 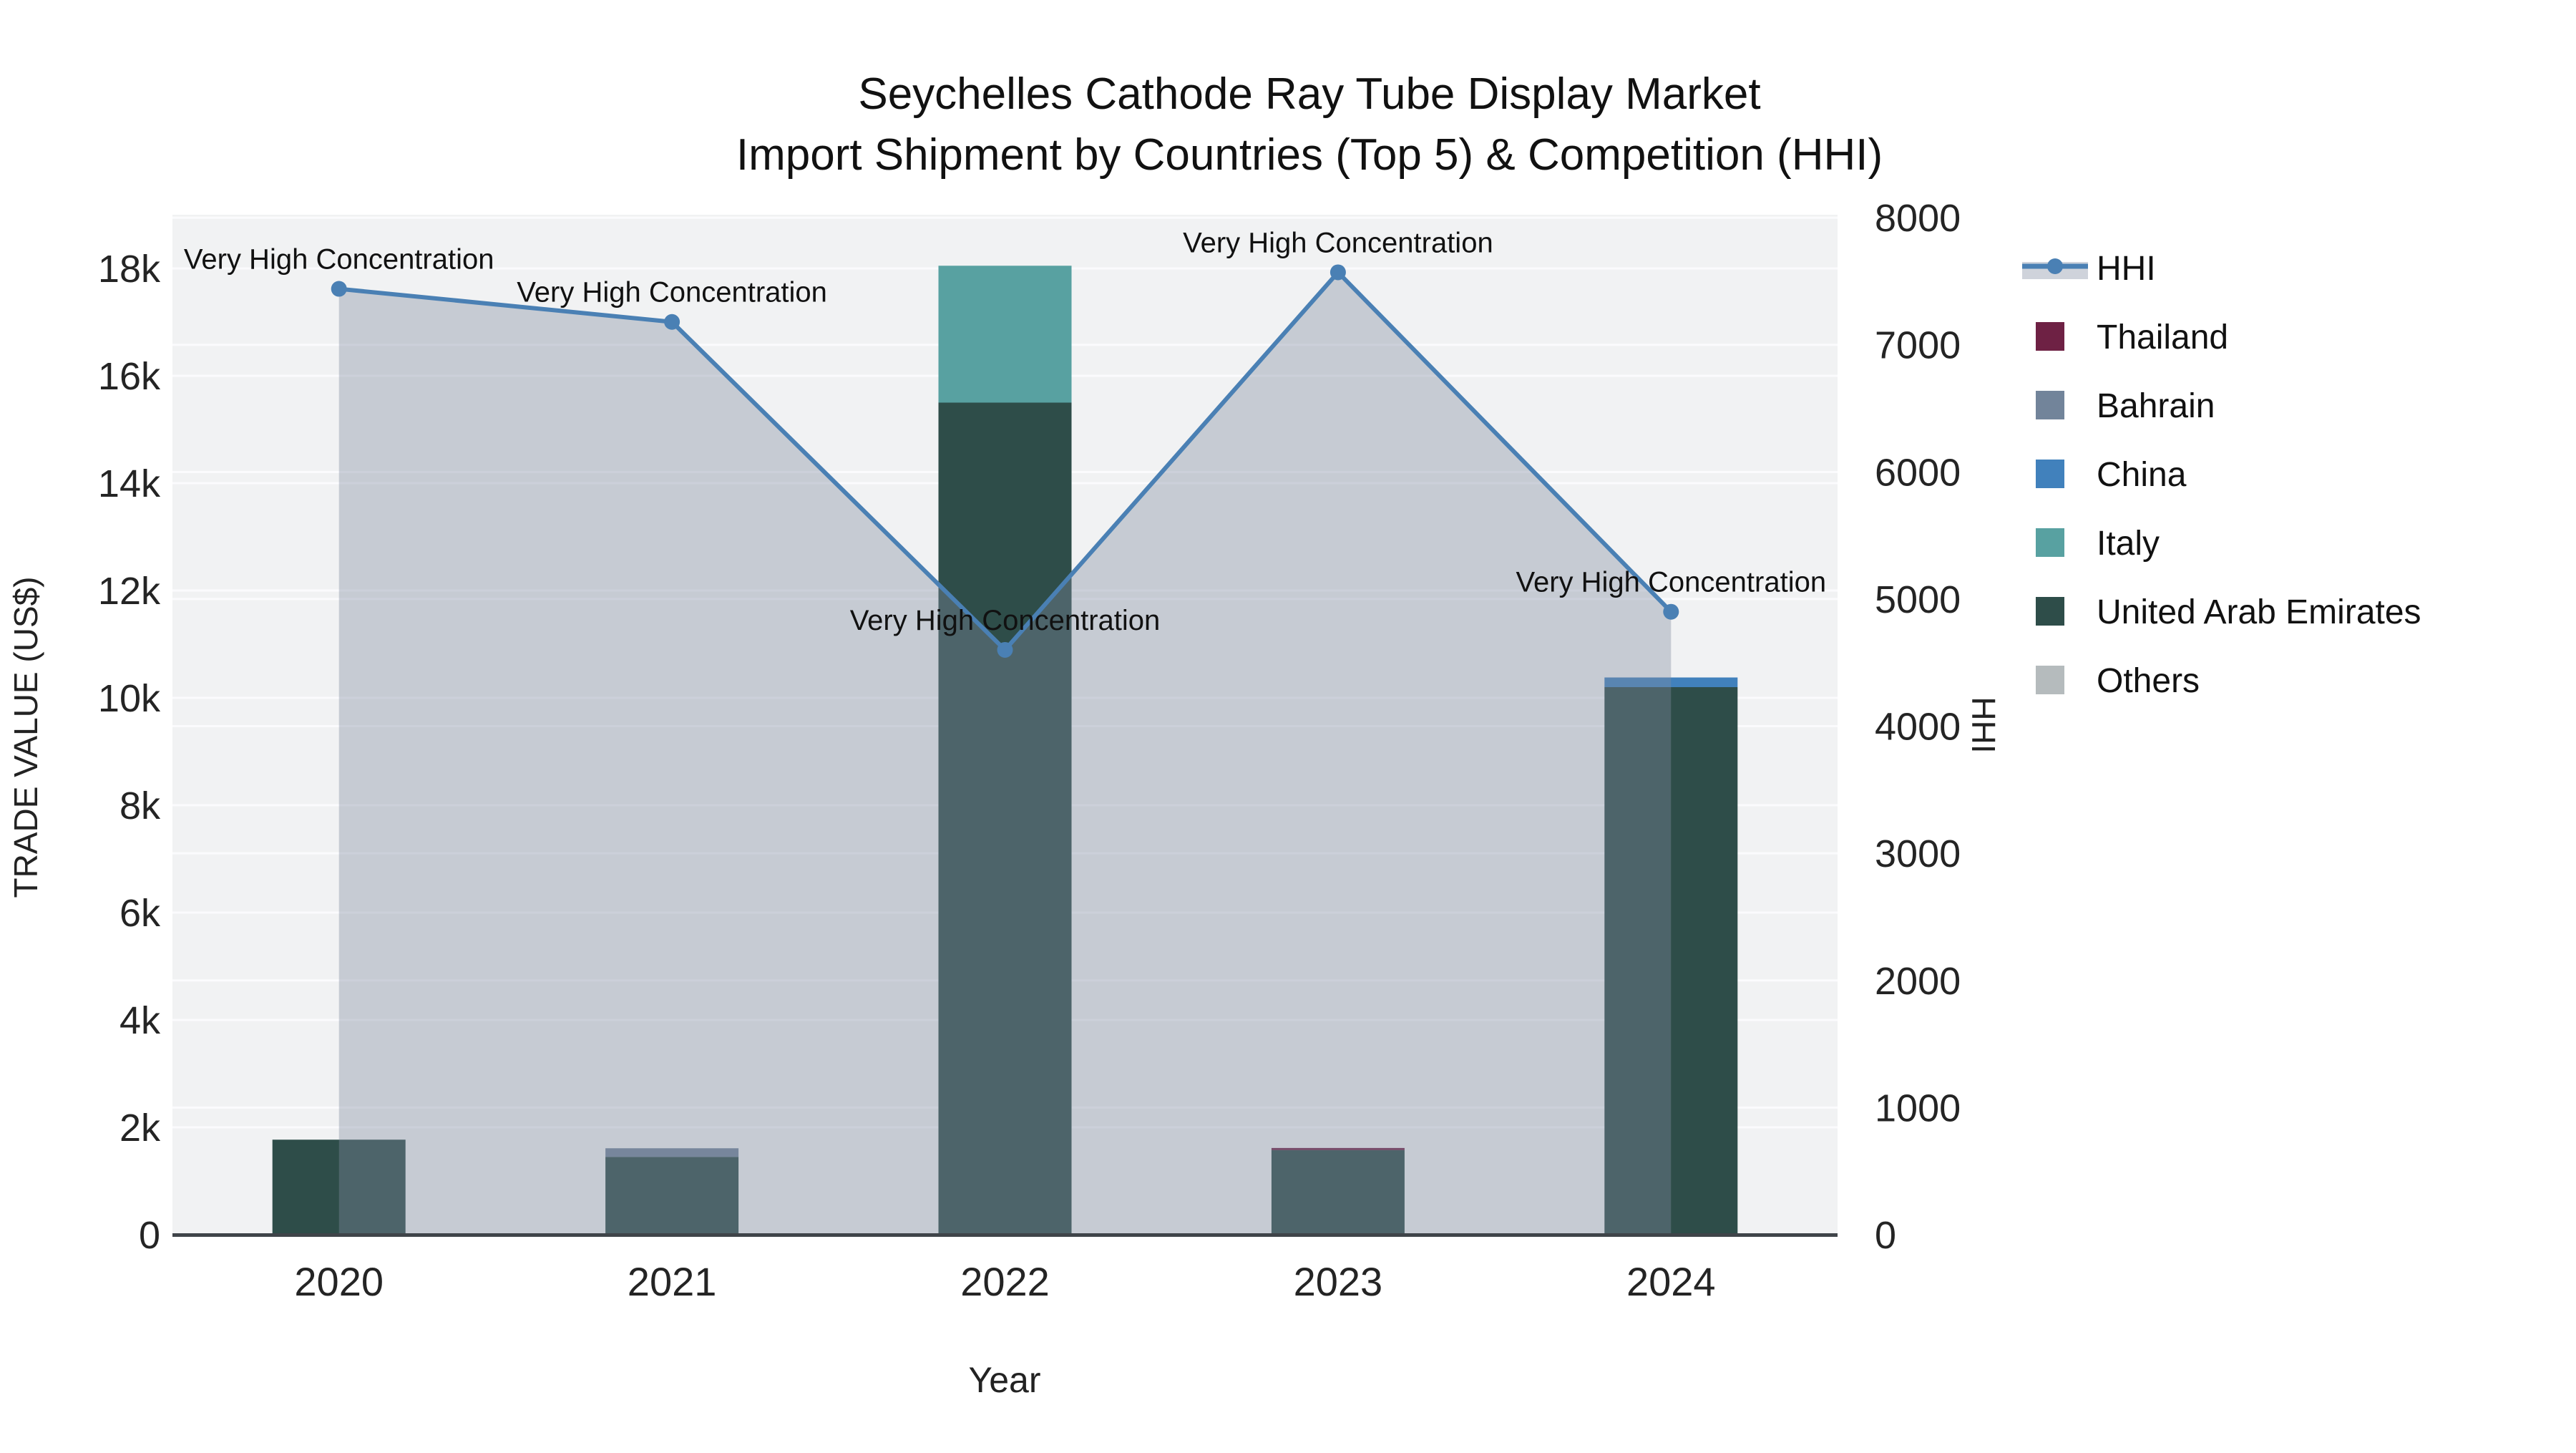 I want to click on legend-item-others: Others, so click(x=2118, y=681).